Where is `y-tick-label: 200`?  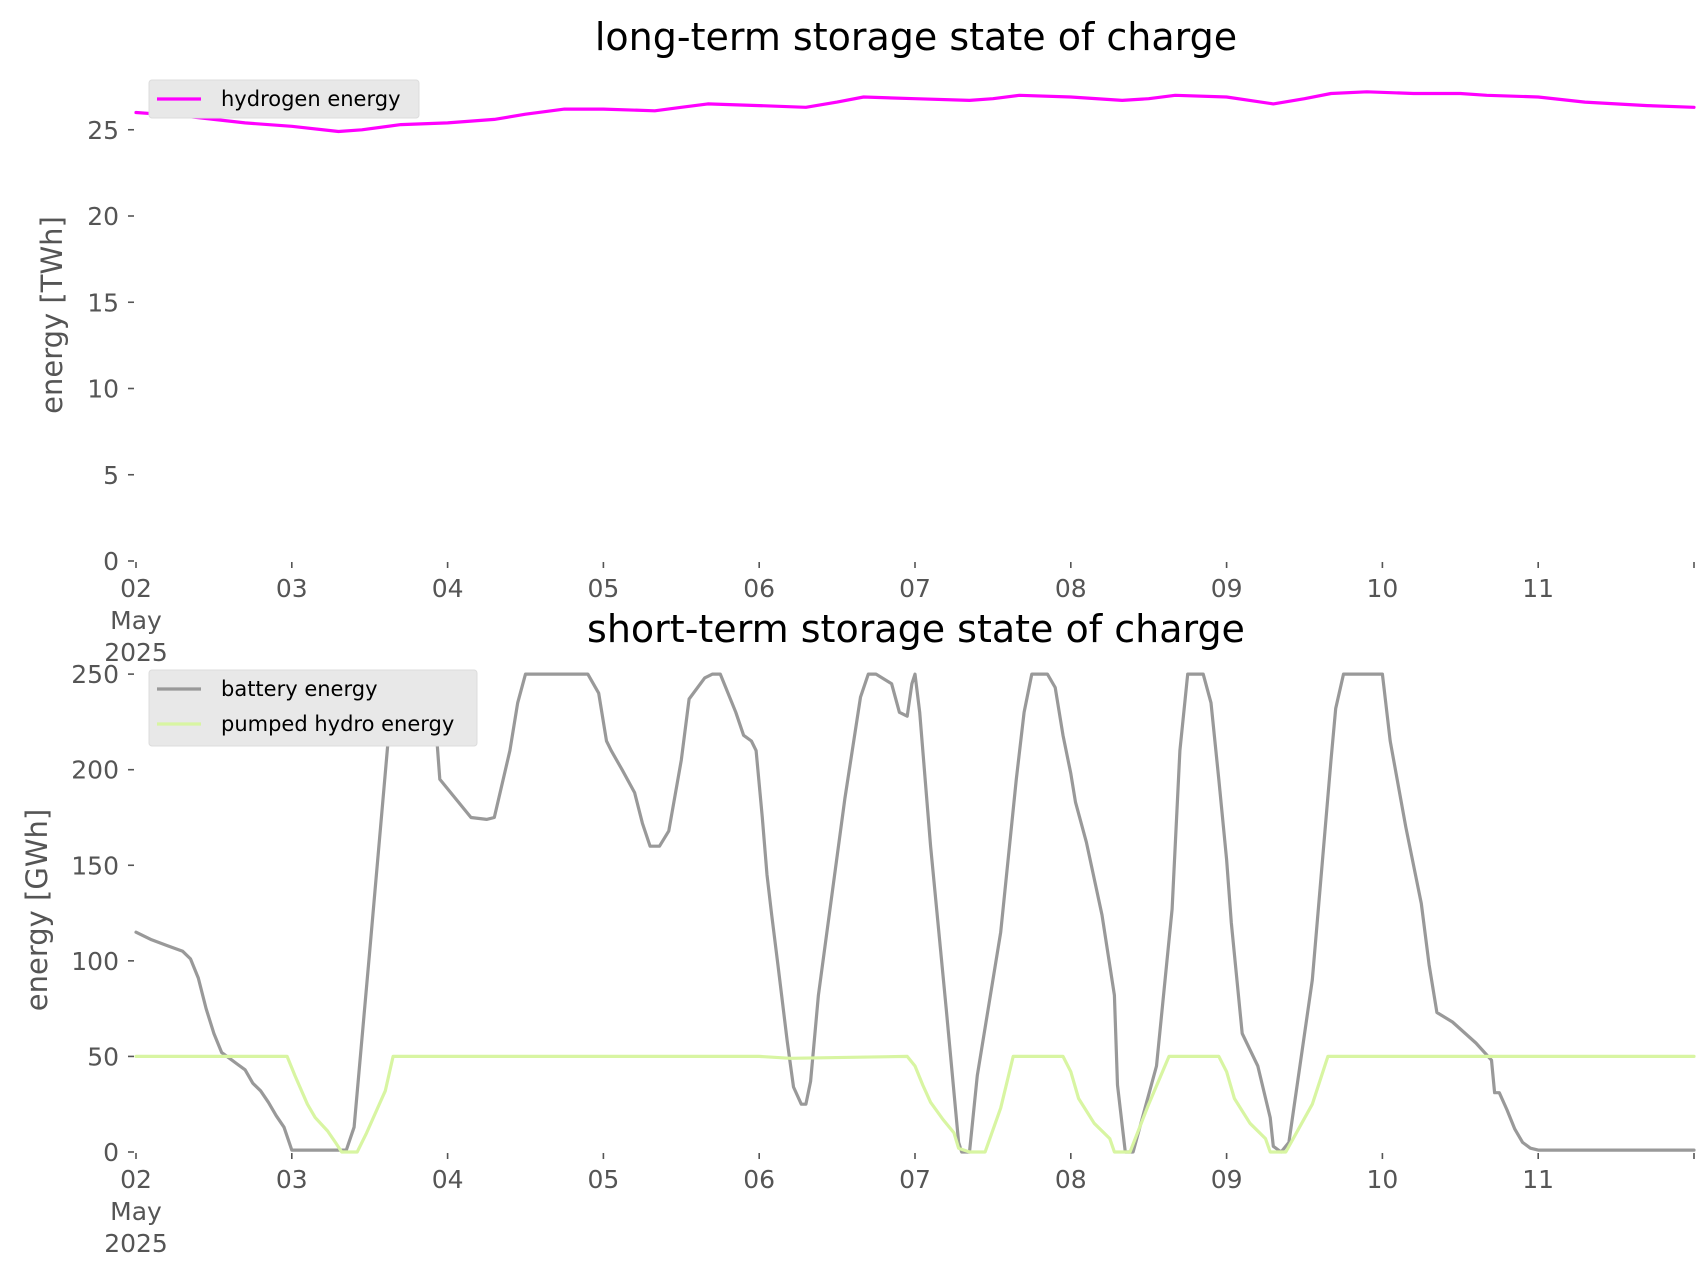 y-tick-label: 200 is located at coordinates (95, 770).